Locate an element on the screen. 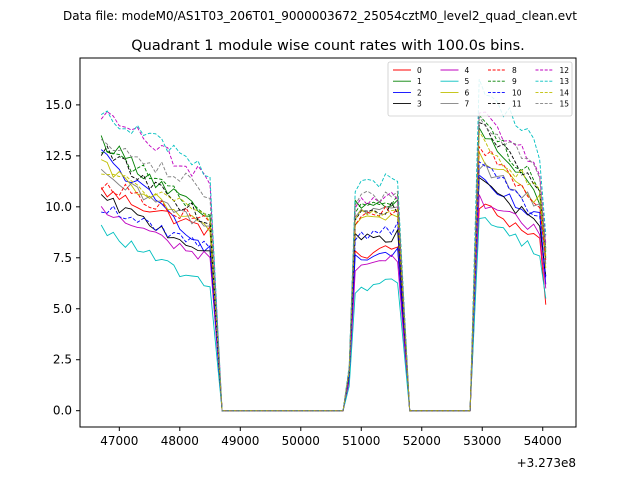 The width and height of the screenshot is (640, 480). y-tick-label: 2.5 is located at coordinates (62, 360).